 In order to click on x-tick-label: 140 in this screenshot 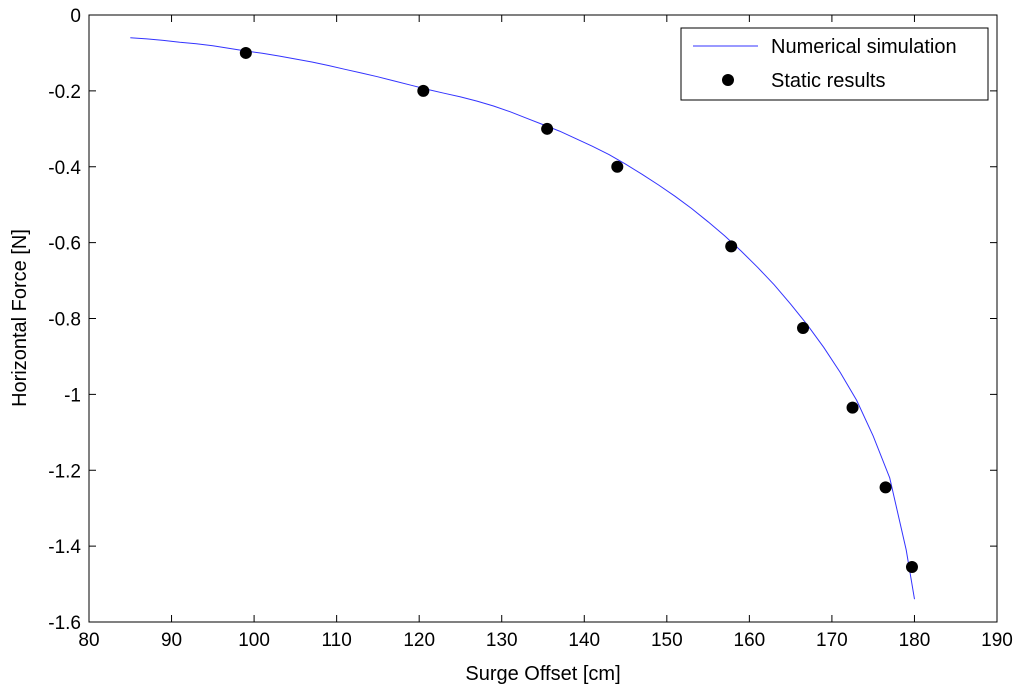, I will do `click(584, 640)`.